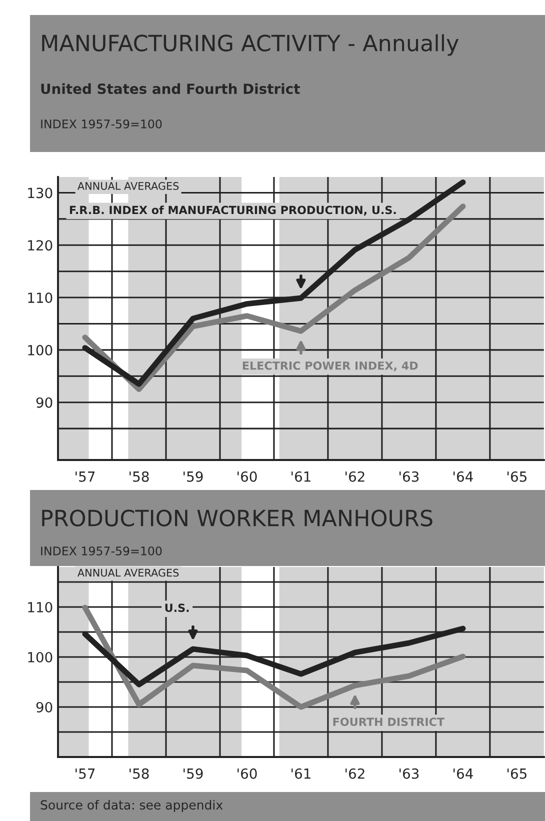 The image size is (545, 821). I want to click on source-note: Source of data: see appendix, so click(131, 806).